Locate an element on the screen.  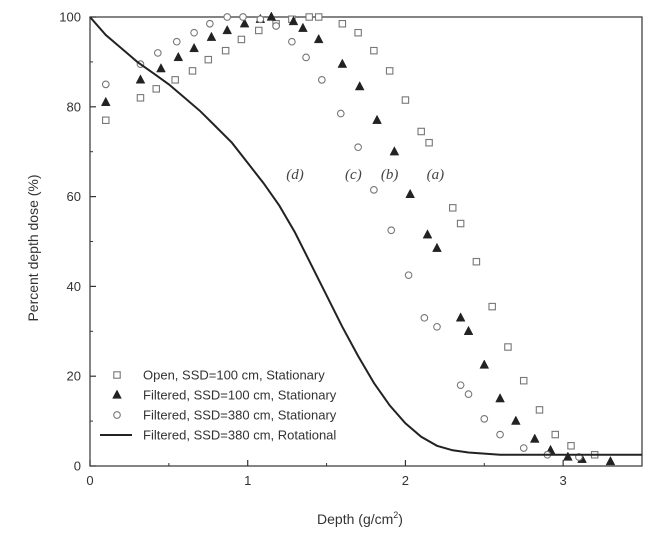
legend-item: Filtered, SSD=380 cm, Rotational is located at coordinates (218, 435).